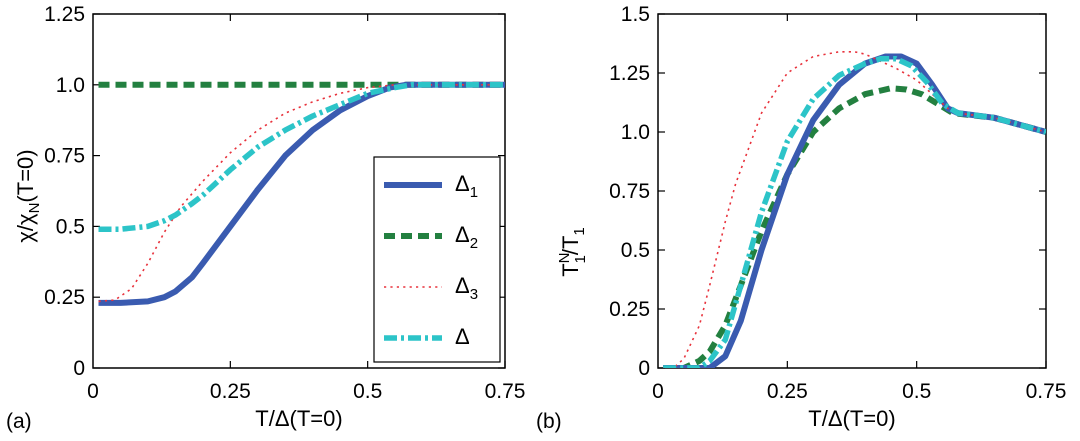 The image size is (1080, 441). What do you see at coordinates (635, 14) in the screenshot?
I see `panel-b-y-tick-label: 1.5` at bounding box center [635, 14].